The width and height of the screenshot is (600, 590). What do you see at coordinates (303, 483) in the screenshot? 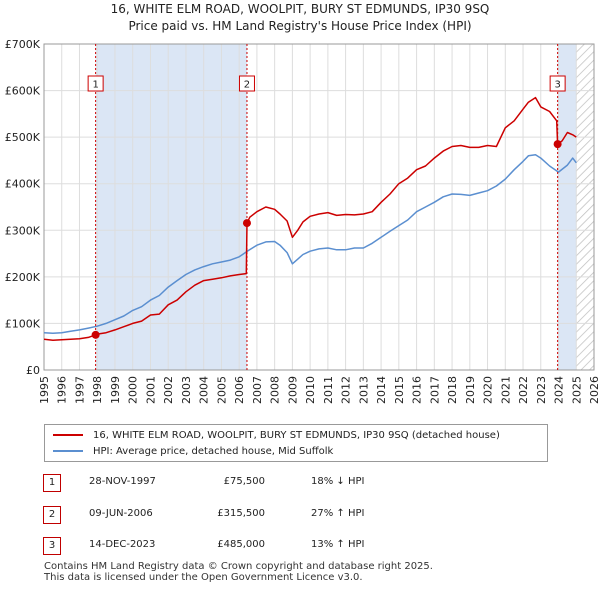
I see `transaction-row: 1 28-NOV-1997 £75,500 18% ↓ HPI` at bounding box center [303, 483].